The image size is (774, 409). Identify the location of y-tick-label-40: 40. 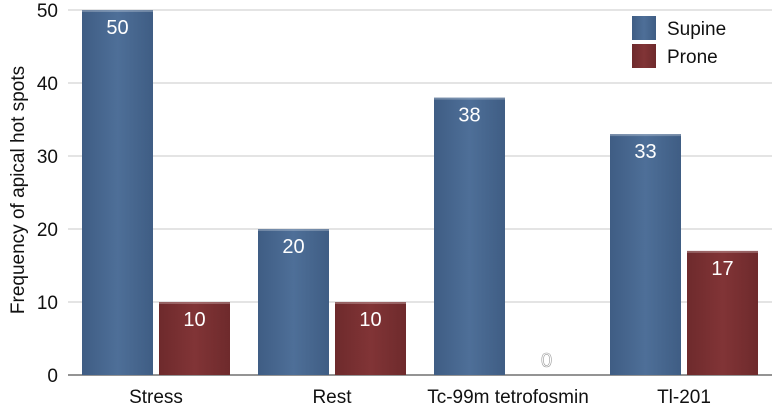
(47, 84).